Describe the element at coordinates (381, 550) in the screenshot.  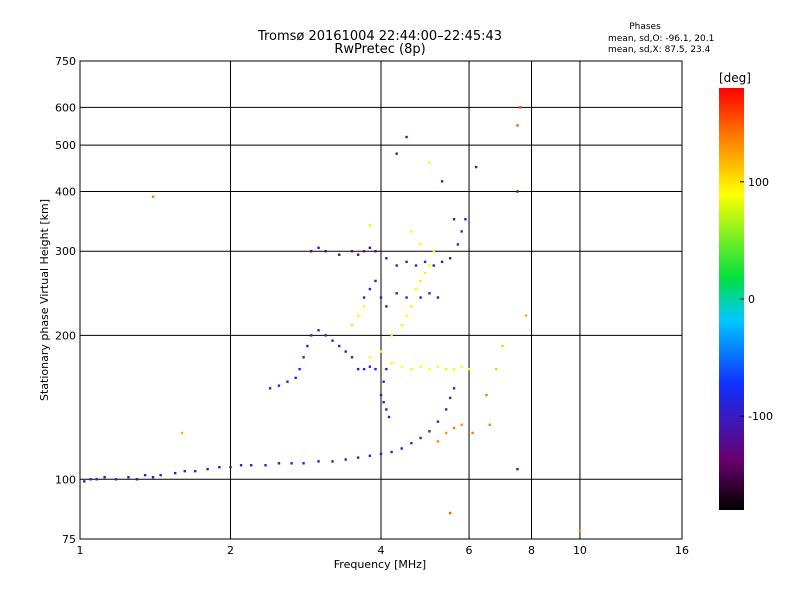
I see `x-tick-label: 4` at that location.